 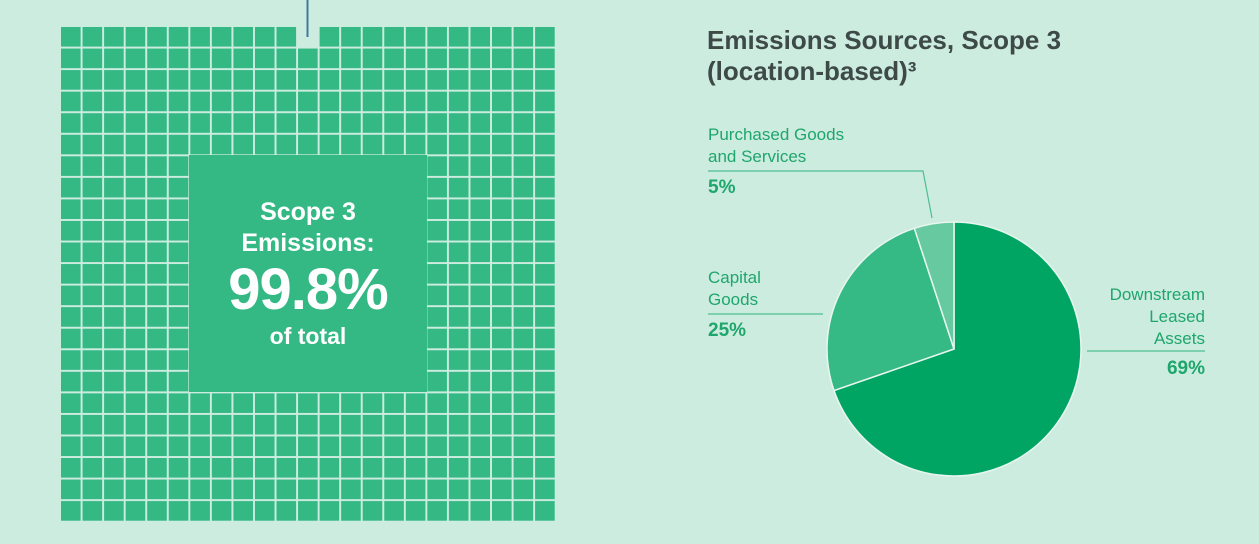 I want to click on label-dla-line2: Leased, so click(x=1177, y=316).